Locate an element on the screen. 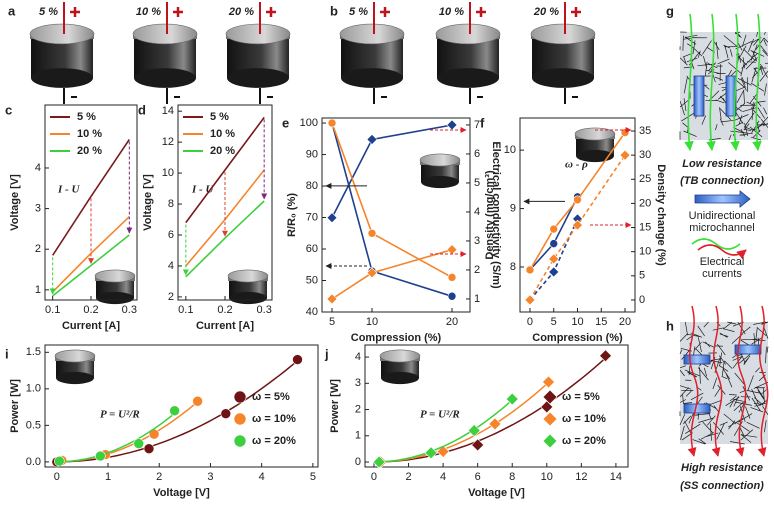 This screenshot has height=505, width=774. y-tick-label: 100 is located at coordinates (309, 123).